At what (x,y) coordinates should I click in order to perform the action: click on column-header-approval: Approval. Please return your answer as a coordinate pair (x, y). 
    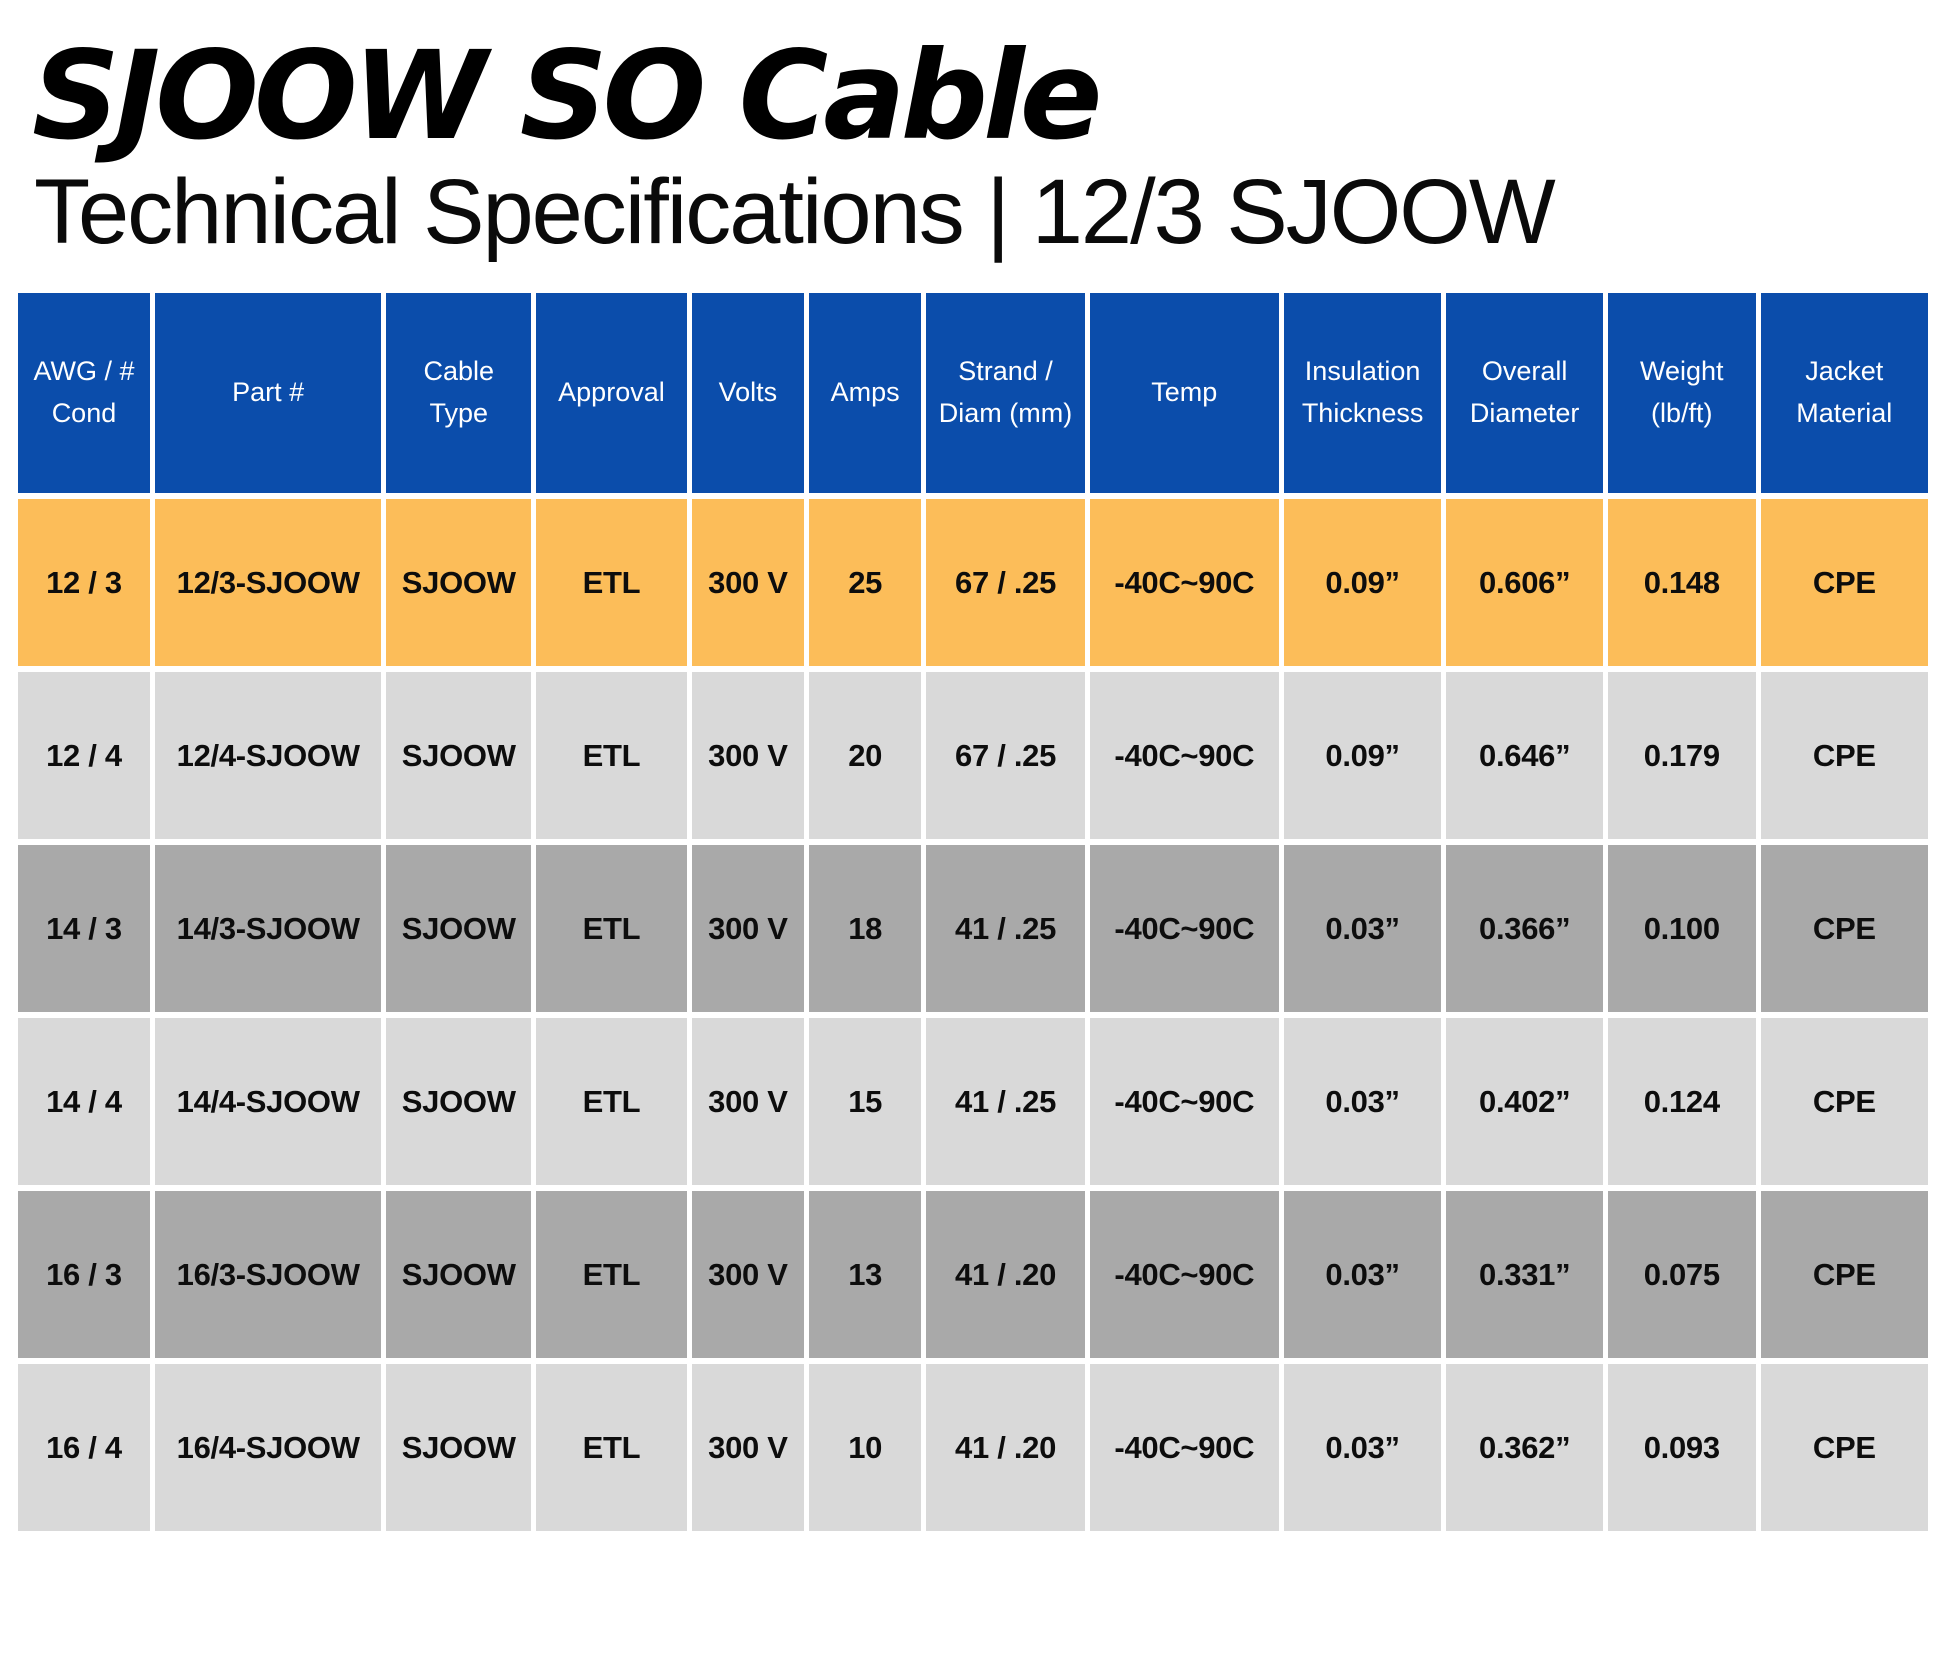
    Looking at the image, I should click on (611, 393).